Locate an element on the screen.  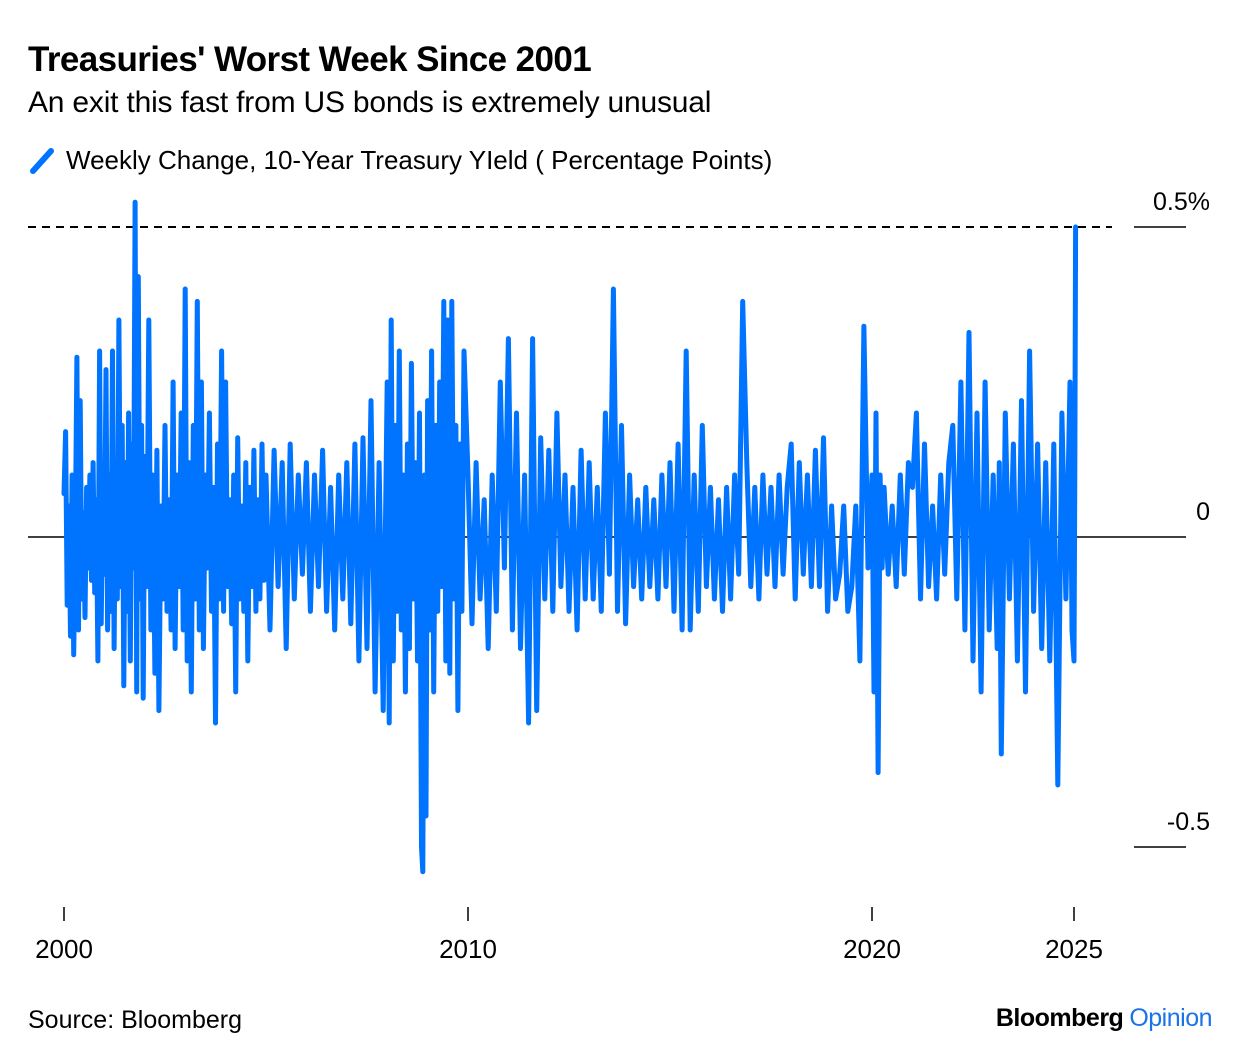
x-tick-label-2: 2020 is located at coordinates (872, 949).